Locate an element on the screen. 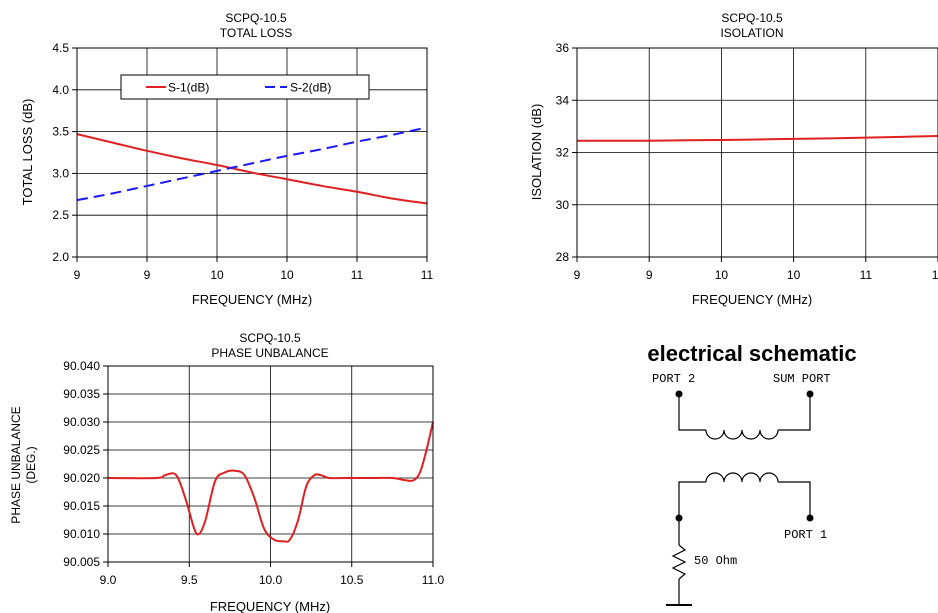 Image resolution: width=938 pixels, height=613 pixels. legend-label-s1: S-1(dB) is located at coordinates (188, 88).